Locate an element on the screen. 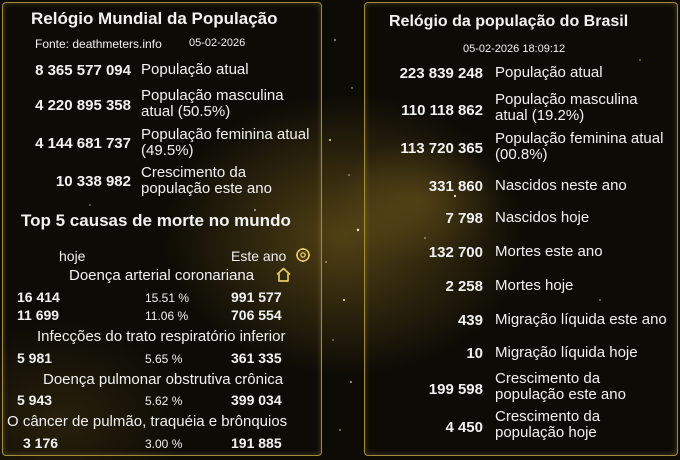 This screenshot has height=460, width=680. cause-today: 3 176 is located at coordinates (41, 443).